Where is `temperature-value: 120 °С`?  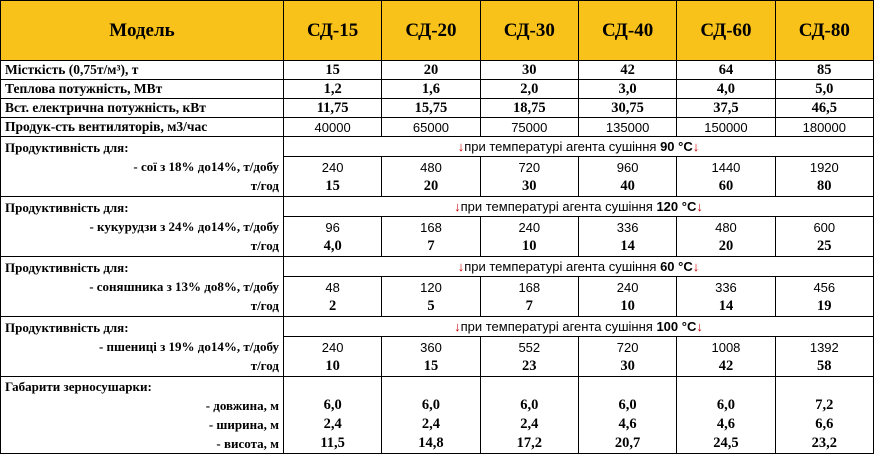 temperature-value: 120 °С is located at coordinates (676, 206).